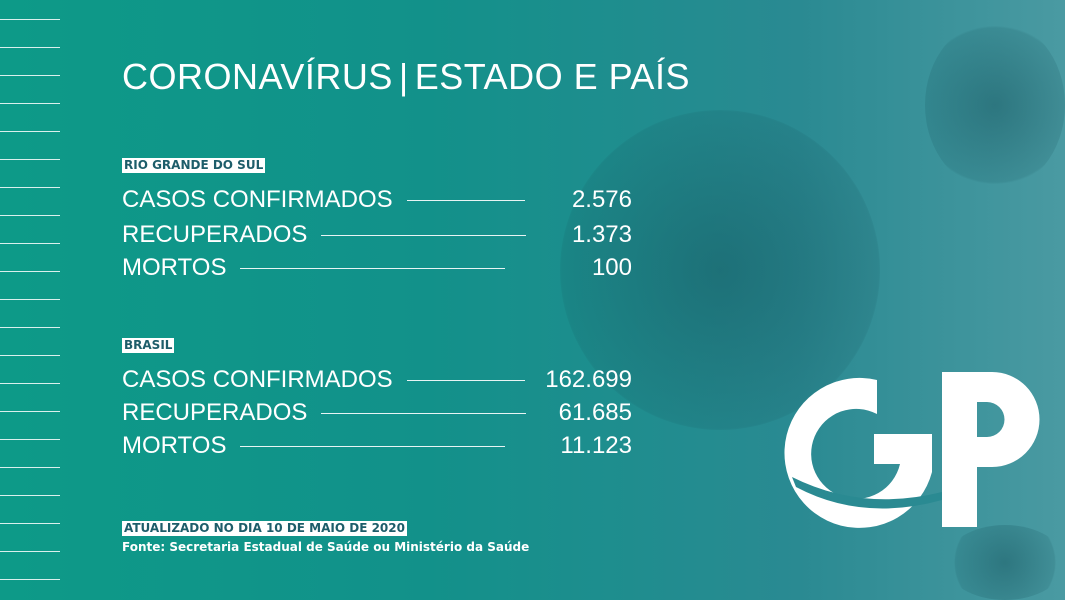 The height and width of the screenshot is (600, 1065). I want to click on stat-row: RECUPERADOS 1.373, so click(377, 234).